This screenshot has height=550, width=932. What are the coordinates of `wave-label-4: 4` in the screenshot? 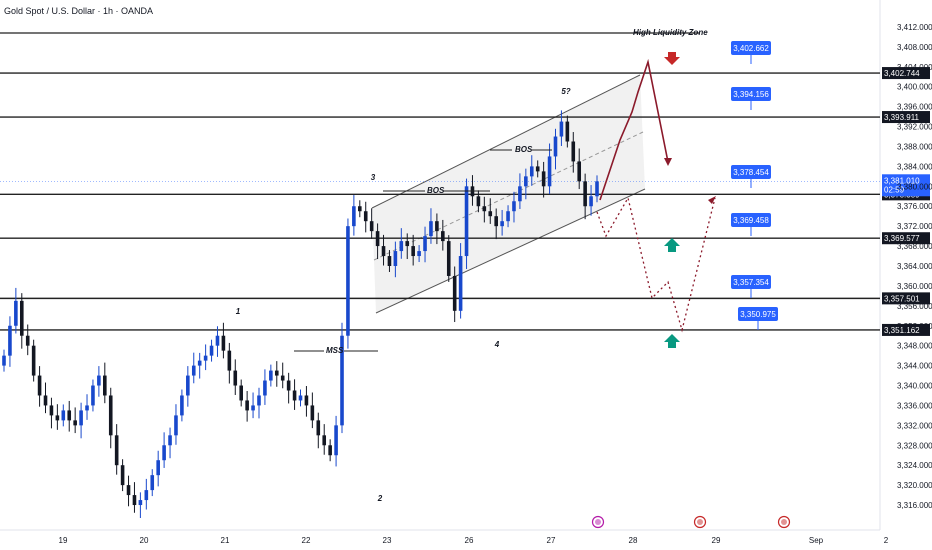 It's located at (497, 344).